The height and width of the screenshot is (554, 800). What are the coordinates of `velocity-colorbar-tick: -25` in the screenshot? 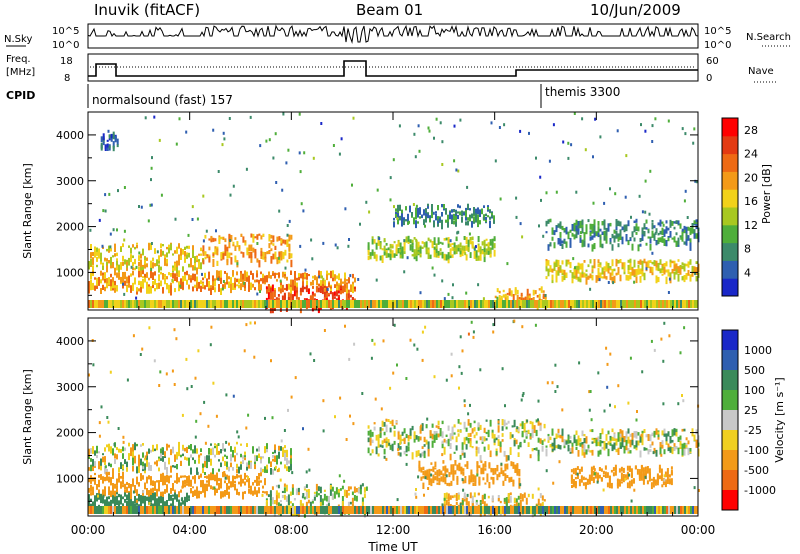 It's located at (753, 430).